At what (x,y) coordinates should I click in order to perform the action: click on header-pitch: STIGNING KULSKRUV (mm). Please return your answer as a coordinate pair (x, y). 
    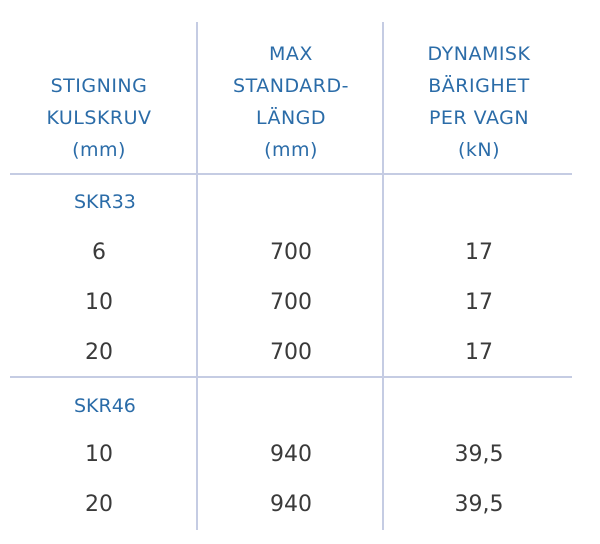
    Looking at the image, I should click on (99, 118).